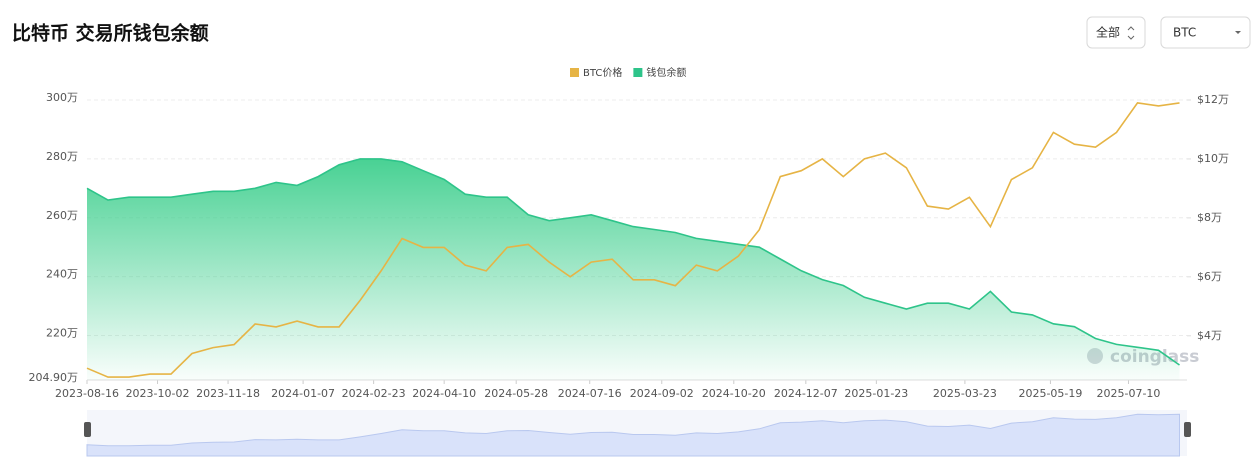 The width and height of the screenshot is (1254, 475). Describe the element at coordinates (1131, 33) in the screenshot. I see `select-icon` at that location.